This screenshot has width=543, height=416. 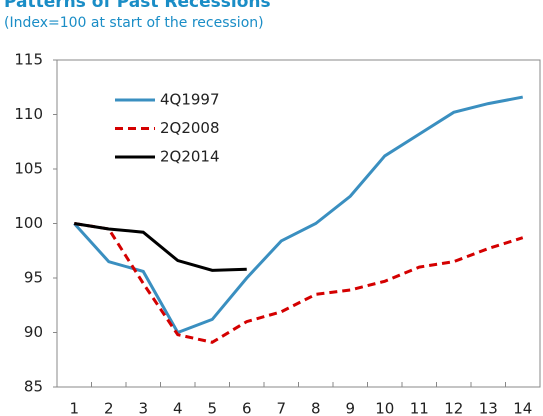 I want to click on x-tick-label: 8, so click(x=316, y=408).